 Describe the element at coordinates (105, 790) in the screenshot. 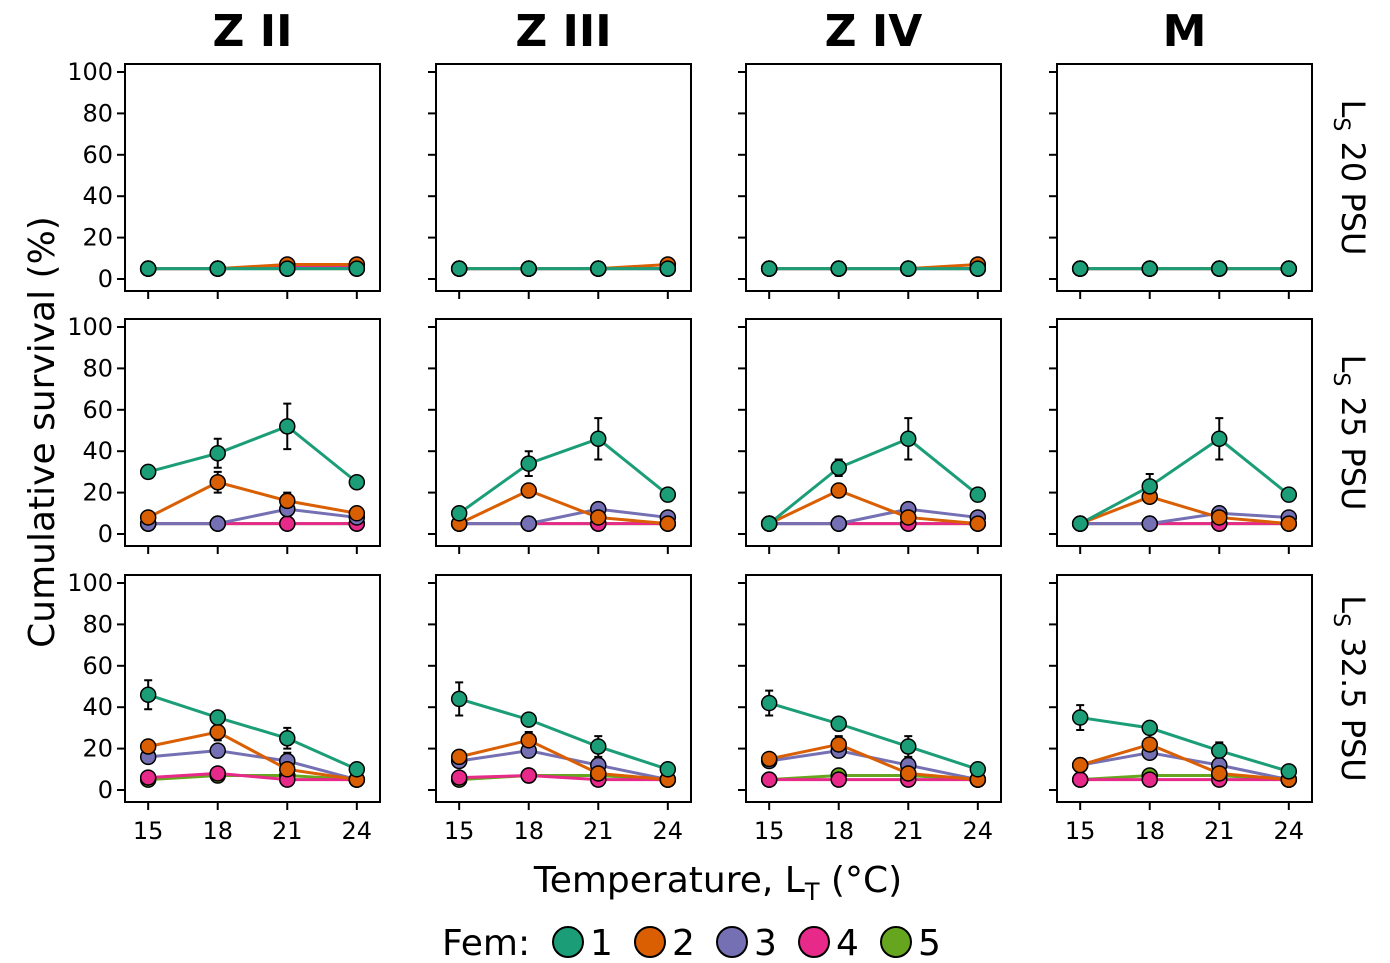

I see `y-tick-label: 0` at that location.